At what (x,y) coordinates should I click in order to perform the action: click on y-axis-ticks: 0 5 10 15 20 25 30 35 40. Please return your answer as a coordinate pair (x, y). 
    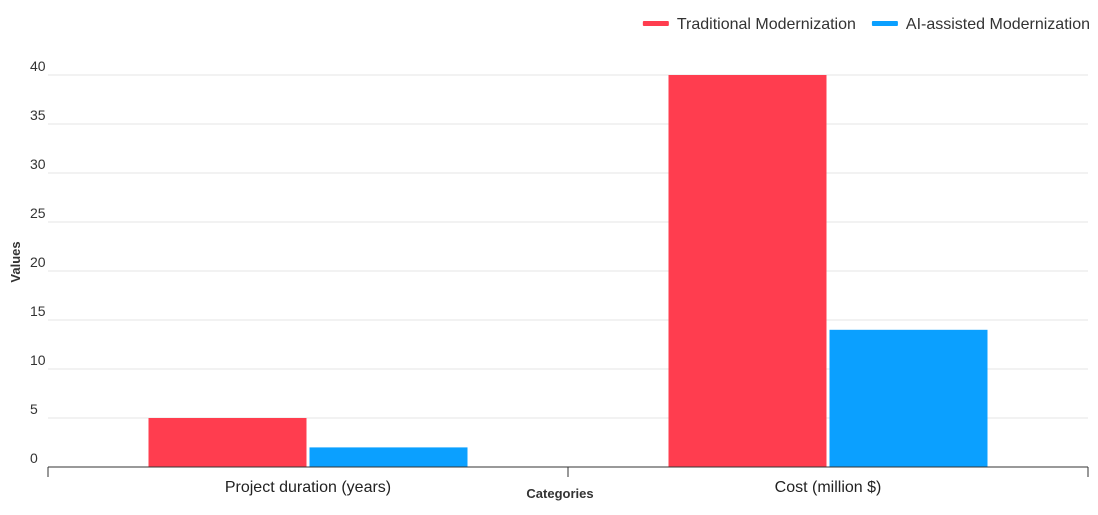
    Looking at the image, I should click on (38, 262).